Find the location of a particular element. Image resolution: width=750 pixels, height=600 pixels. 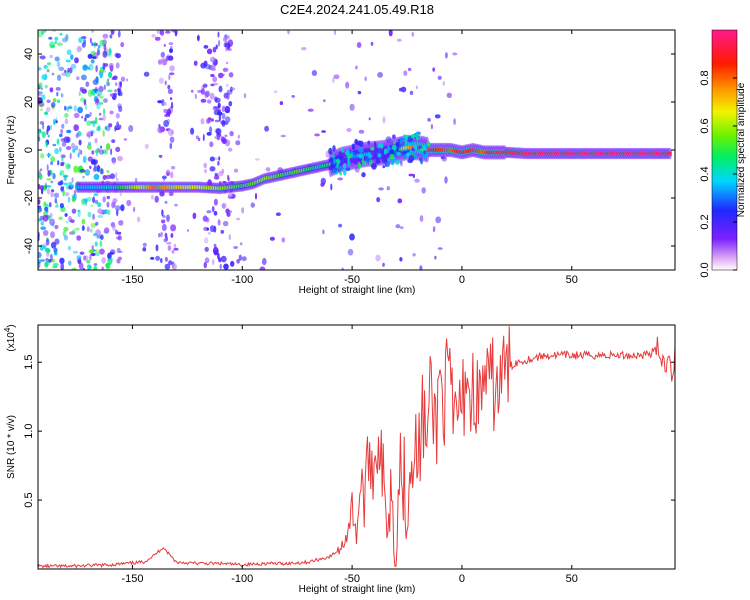

snr-x-tick-label: 0 is located at coordinates (462, 579).